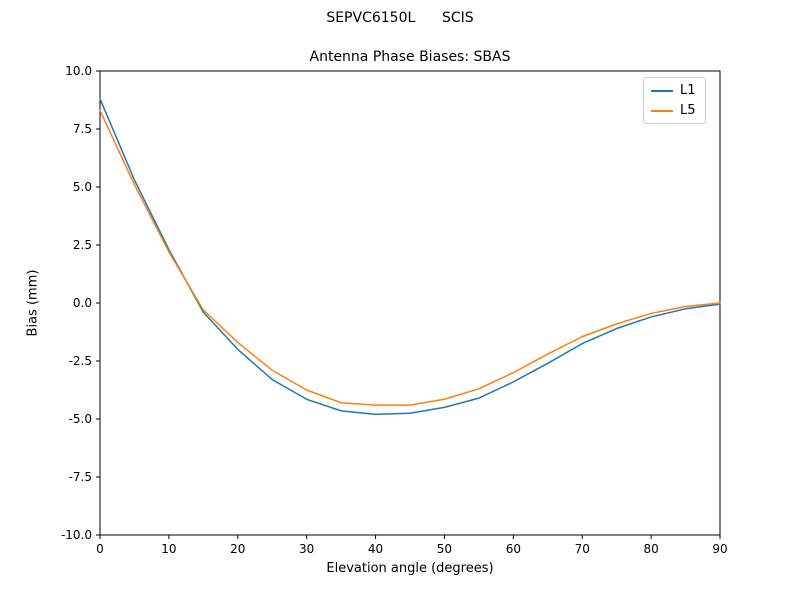  I want to click on y-tick-label: -7.5, so click(80, 477).